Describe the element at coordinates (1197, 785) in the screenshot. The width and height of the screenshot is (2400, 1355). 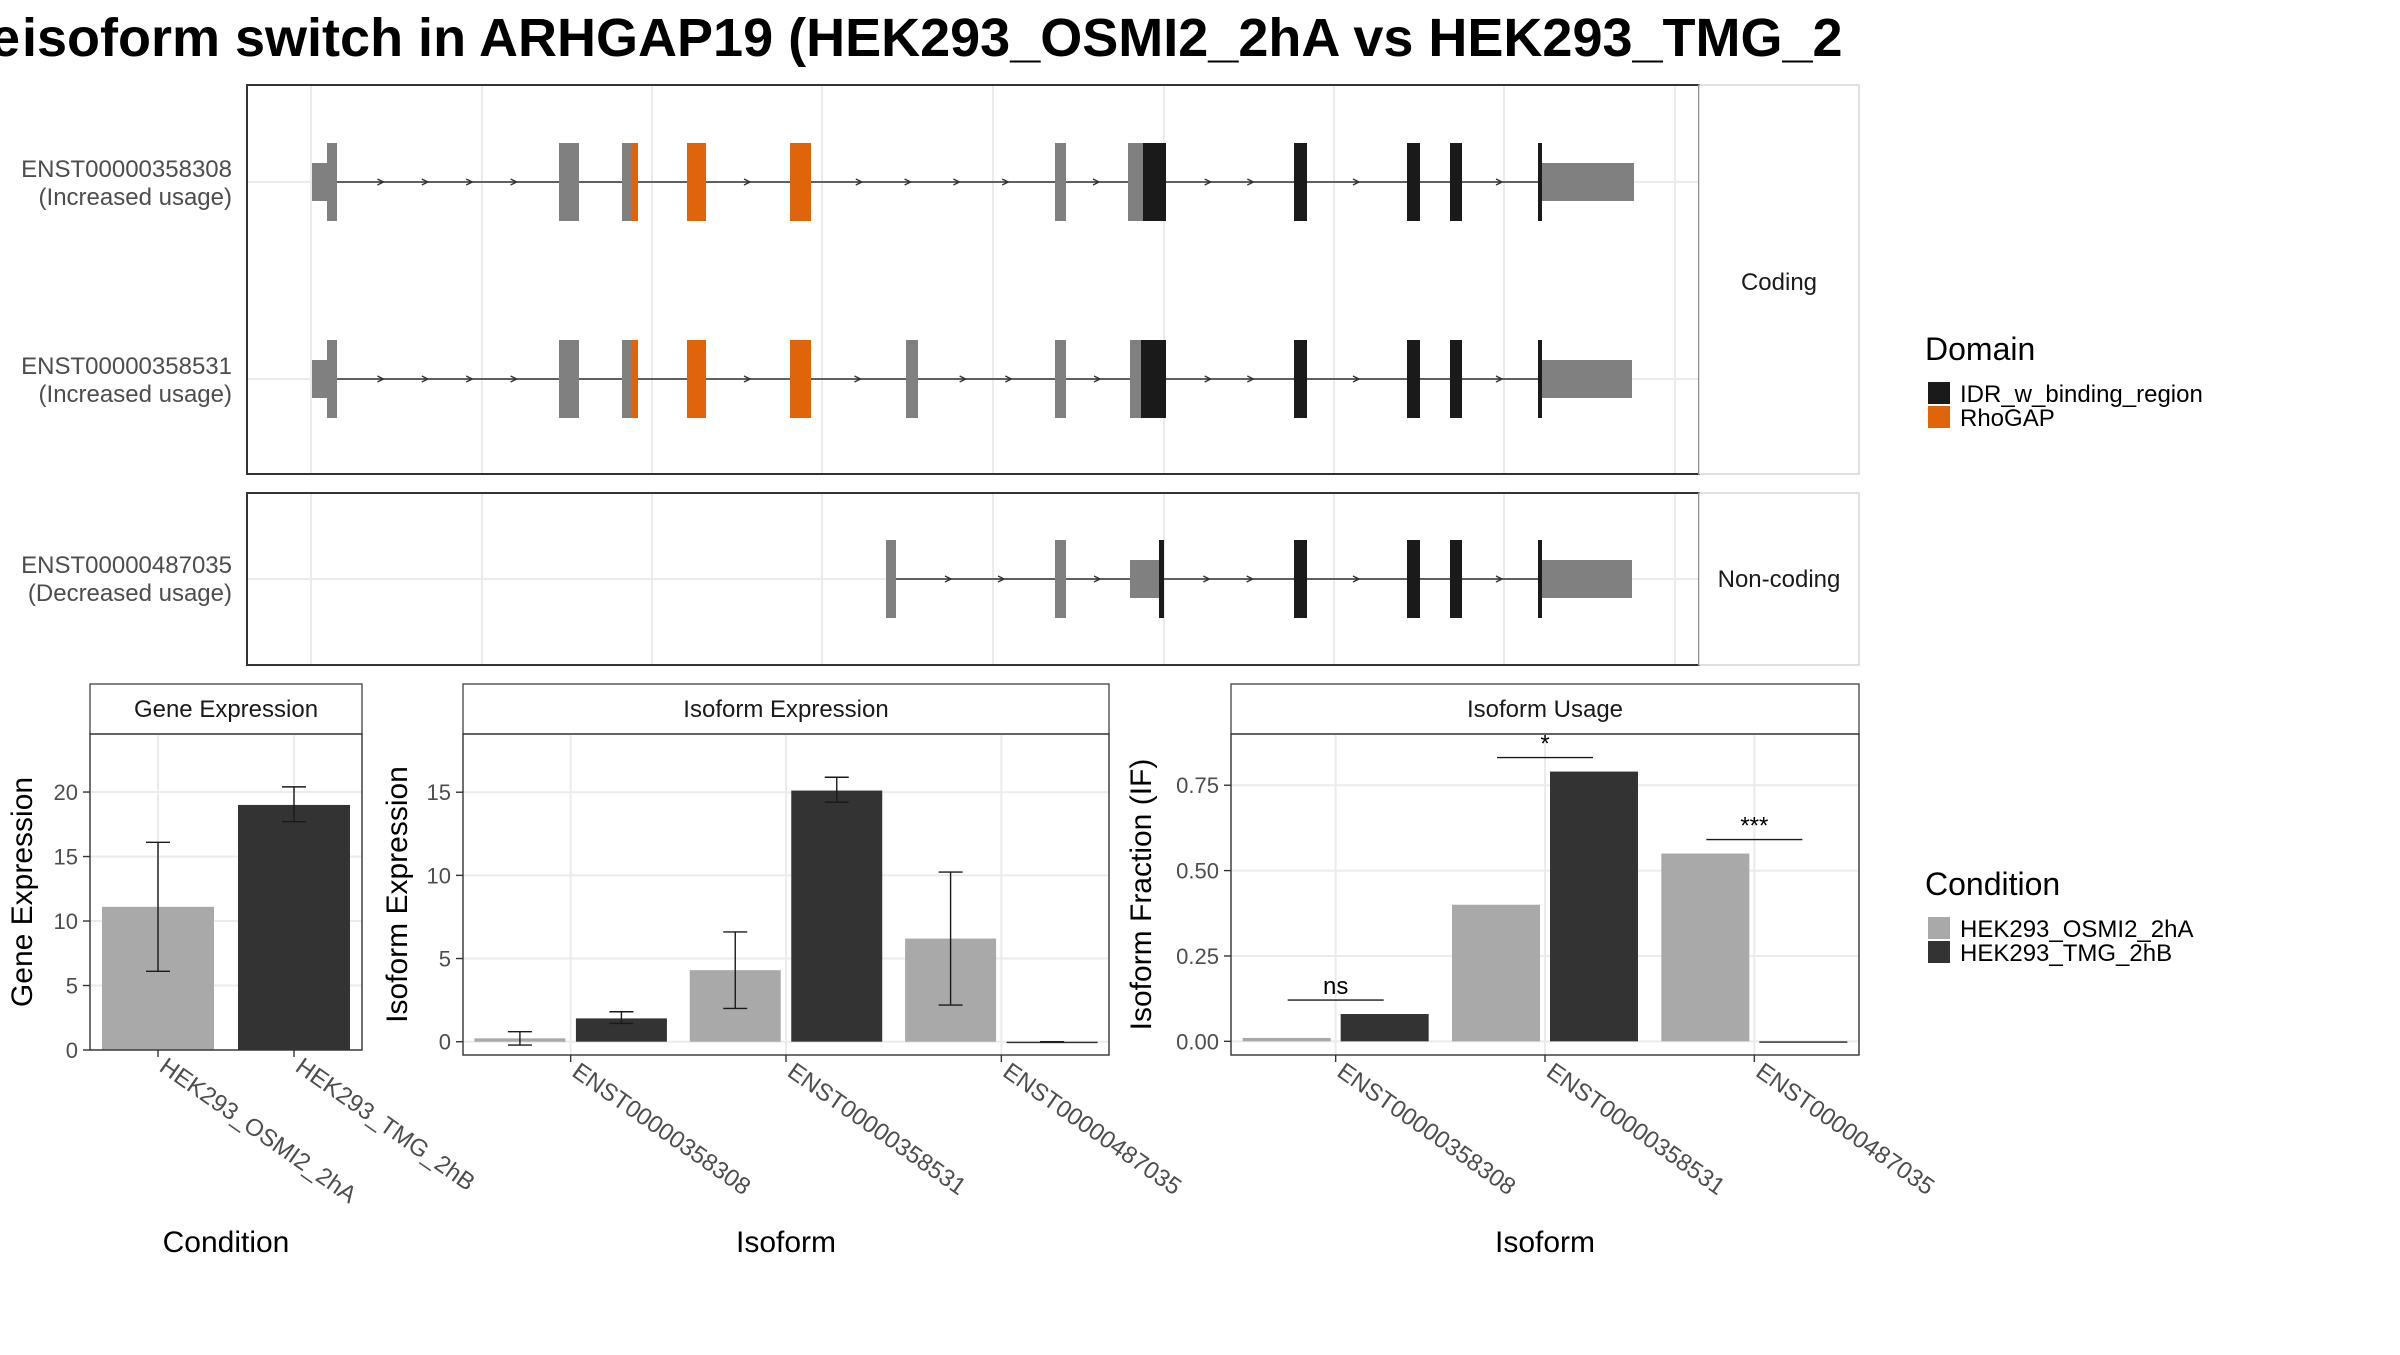
I see `y-tick-label: 0.75` at that location.